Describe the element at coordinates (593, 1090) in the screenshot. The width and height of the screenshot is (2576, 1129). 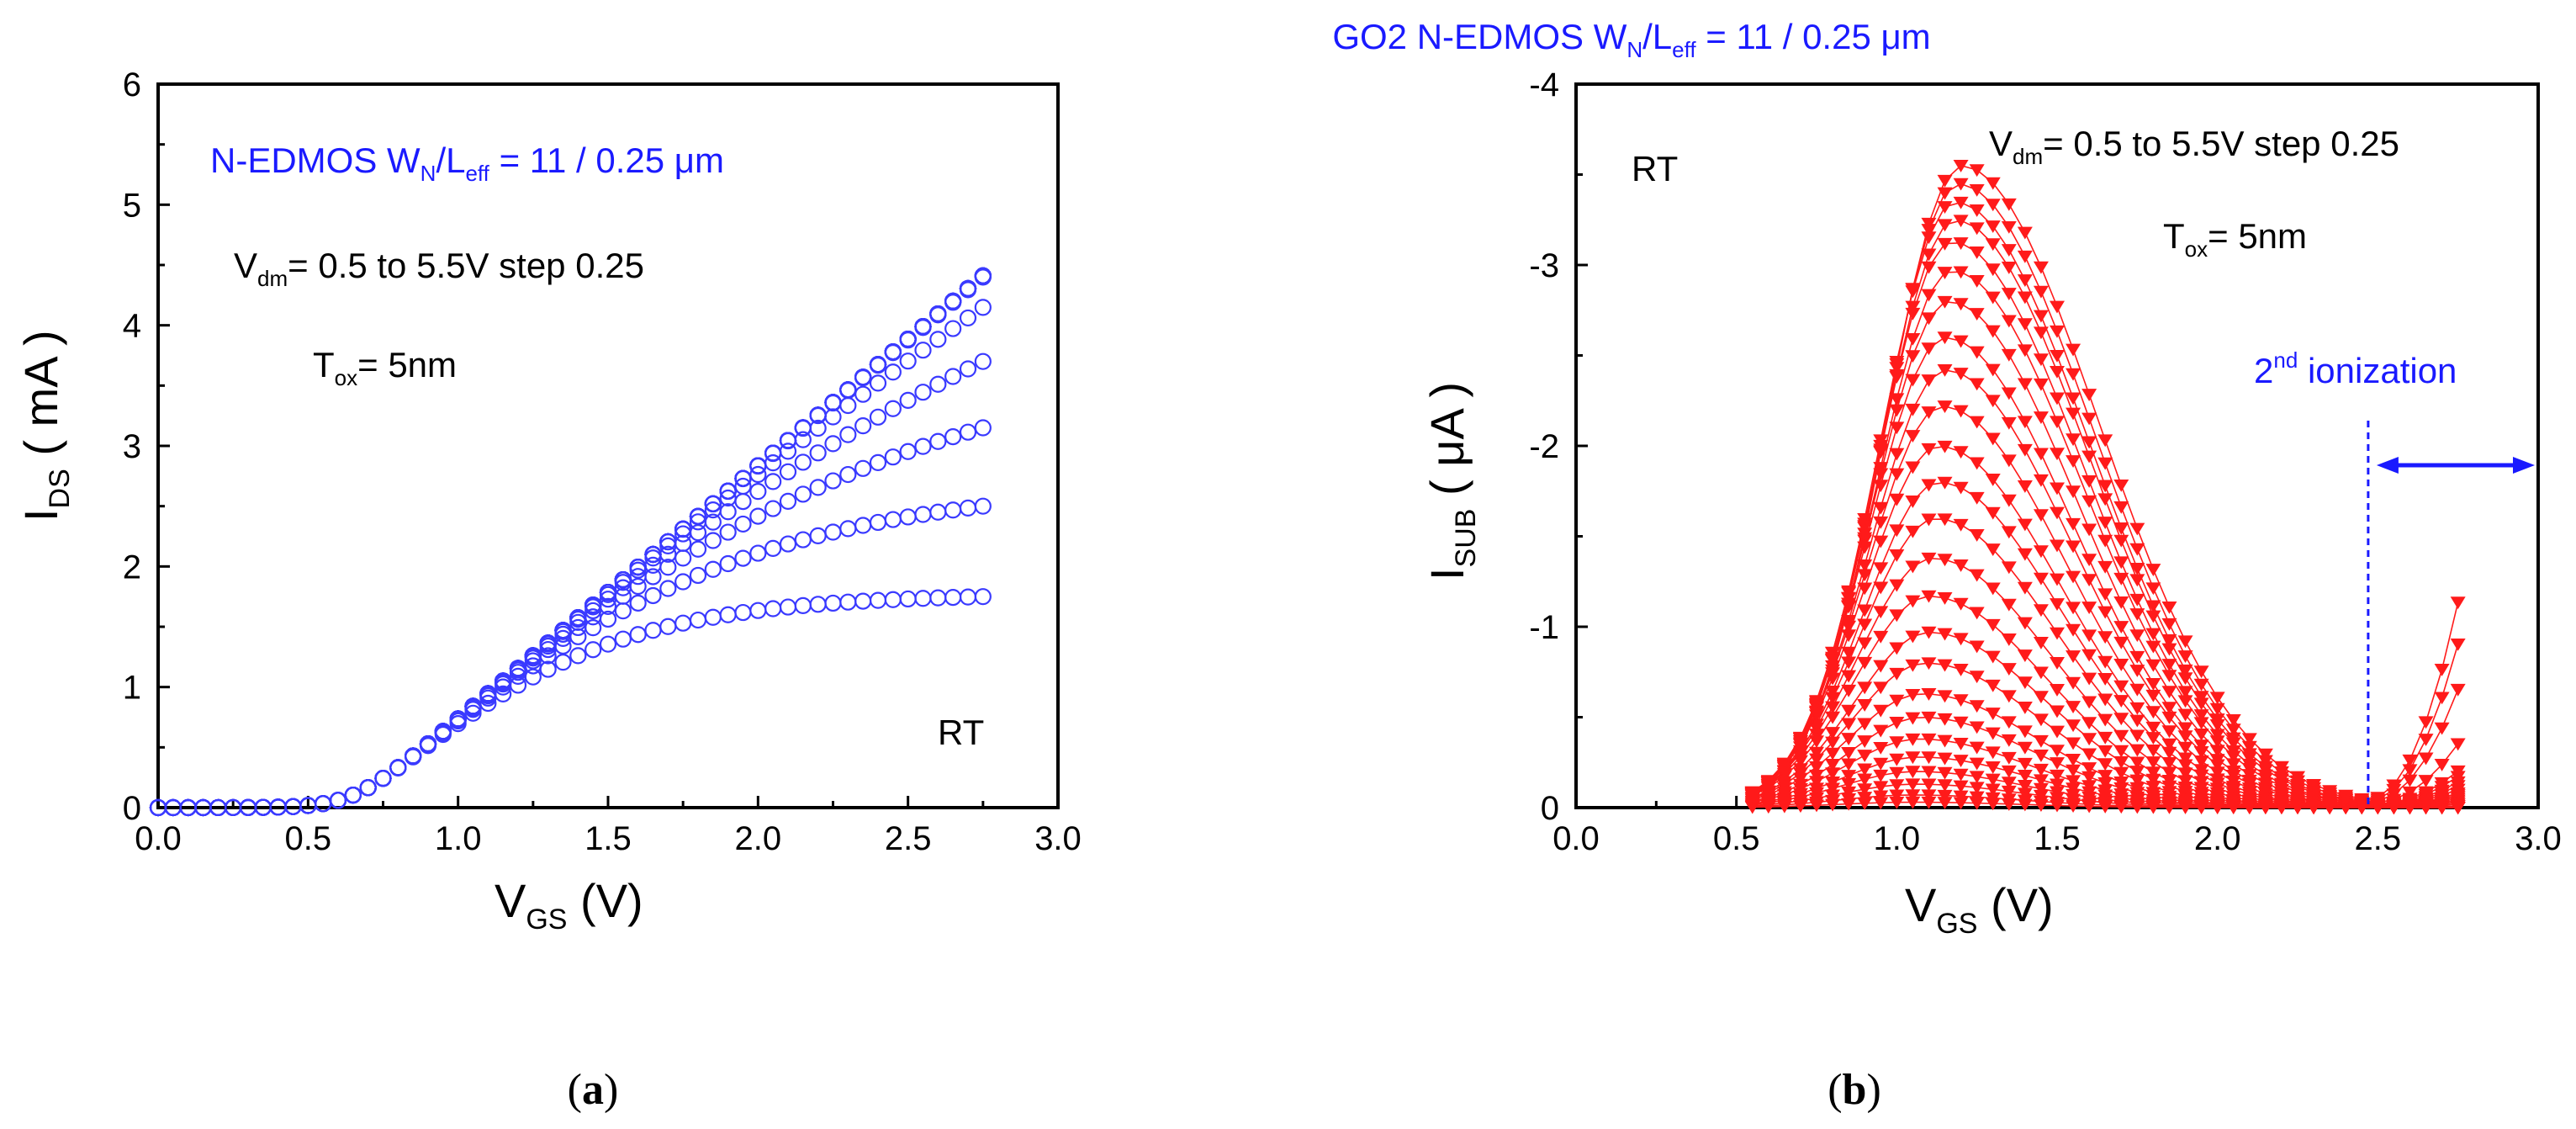
I see `caption-a: (a)` at that location.